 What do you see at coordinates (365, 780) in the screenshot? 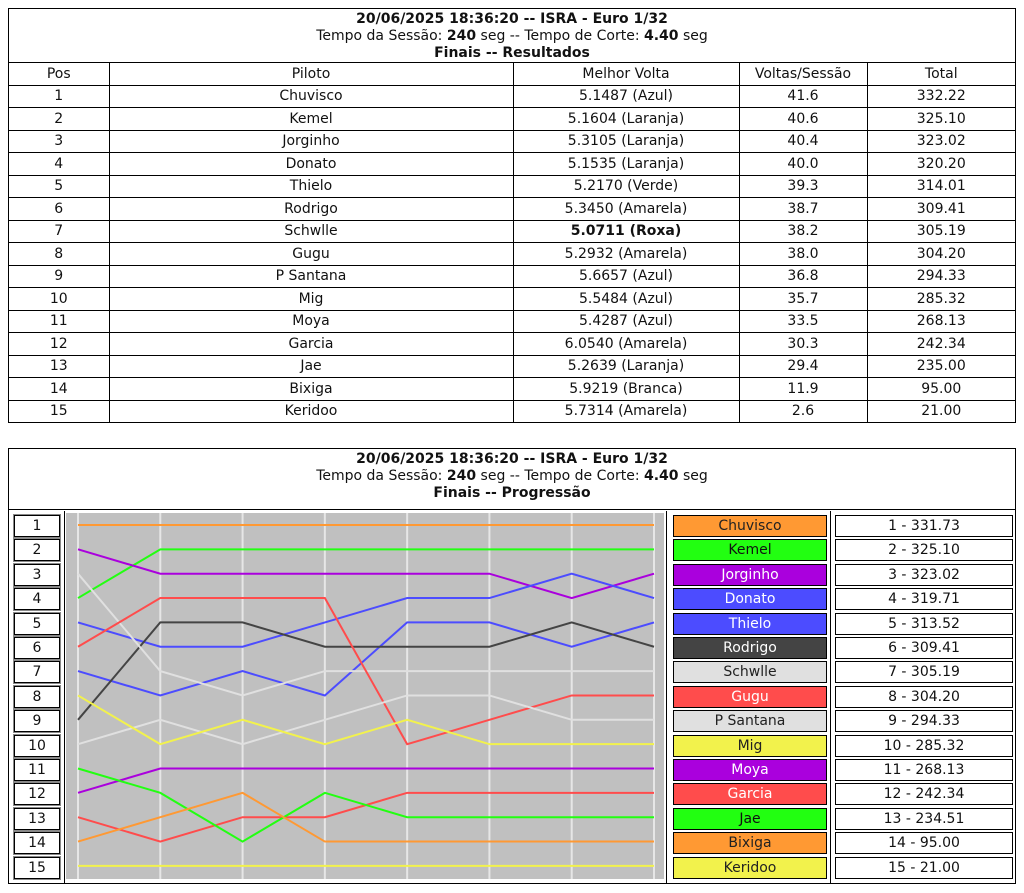
I see `driver-line-moya` at bounding box center [365, 780].